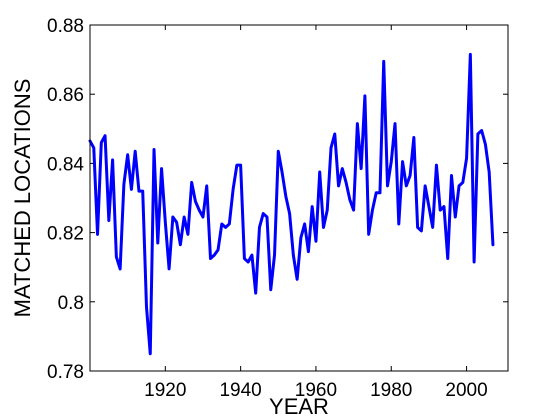 The height and width of the screenshot is (420, 560). What do you see at coordinates (22, 198) in the screenshot?
I see `y-axis-label: MATCHED LOCATIONS` at bounding box center [22, 198].